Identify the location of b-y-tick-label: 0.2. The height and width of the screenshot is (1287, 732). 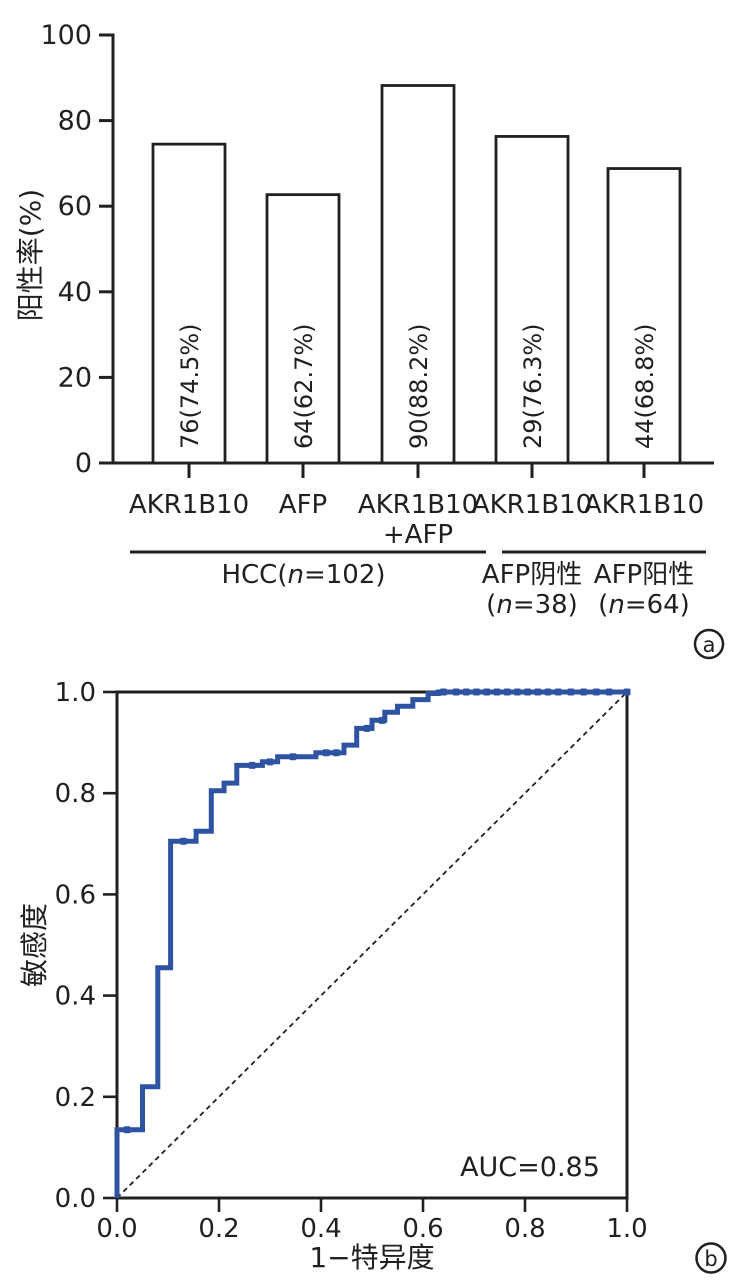
(75, 1098).